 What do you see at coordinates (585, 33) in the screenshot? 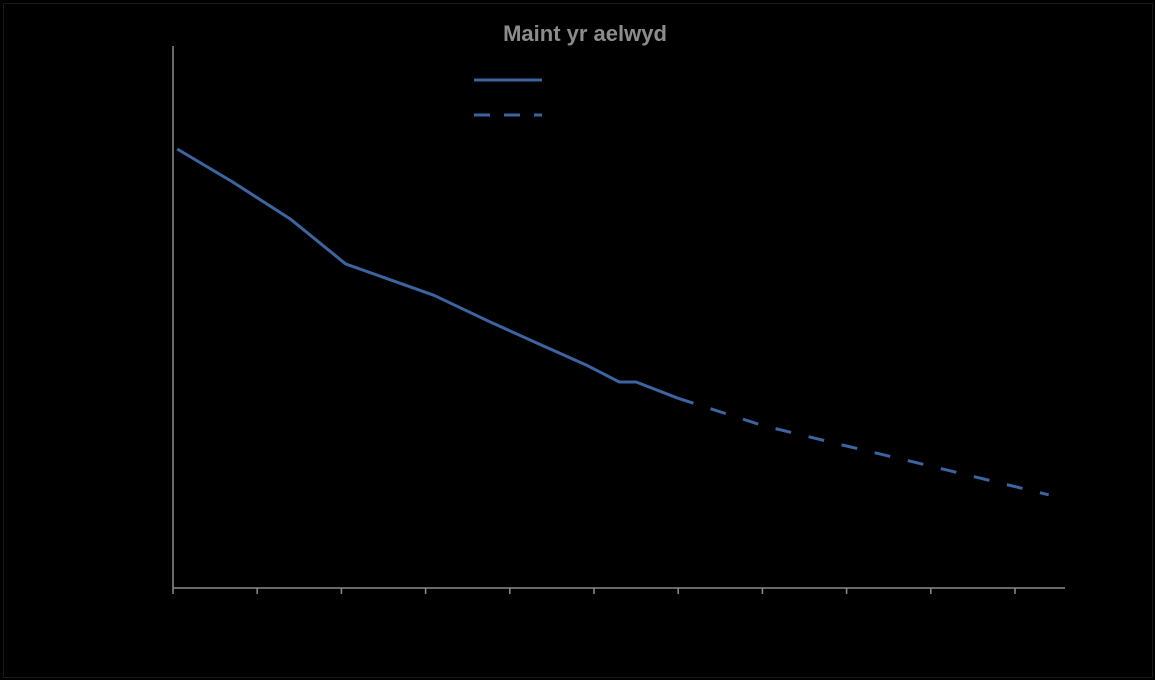
I see `chart-title: Maint yr aelwyd` at bounding box center [585, 33].